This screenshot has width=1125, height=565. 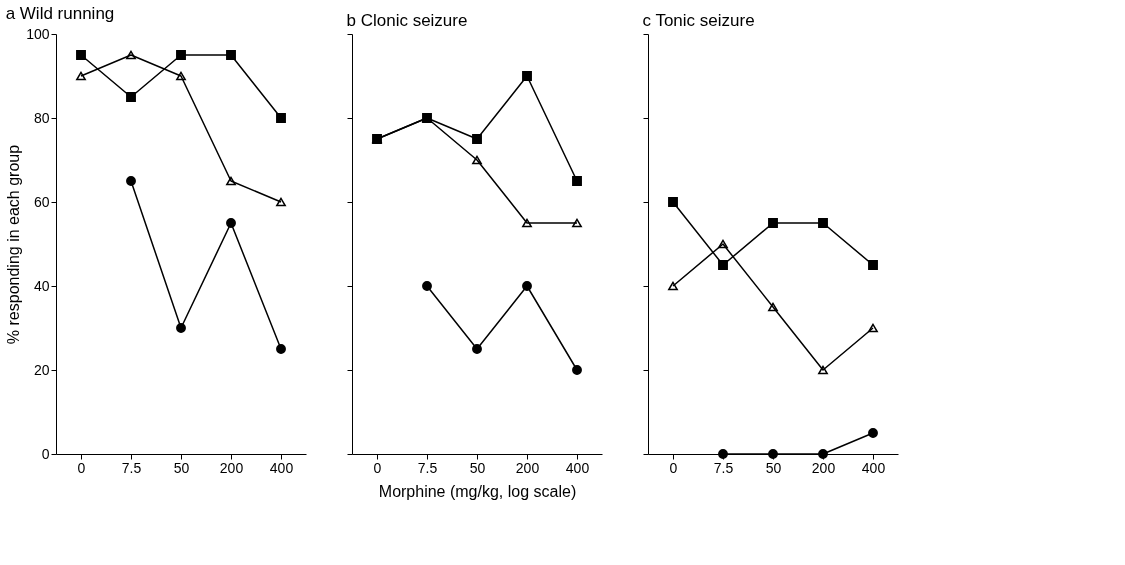 What do you see at coordinates (698, 20) in the screenshot?
I see `chart-title: c Tonic seizure` at bounding box center [698, 20].